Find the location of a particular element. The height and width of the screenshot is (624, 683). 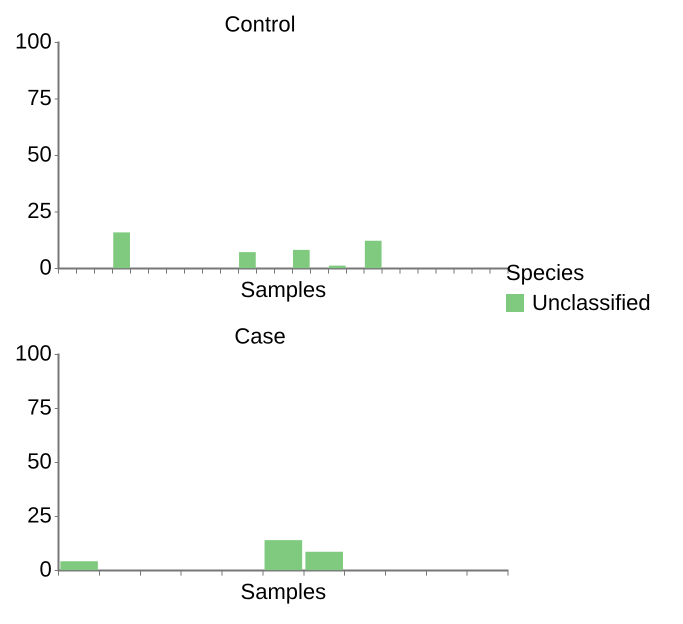

chart-title: Case is located at coordinates (260, 335).